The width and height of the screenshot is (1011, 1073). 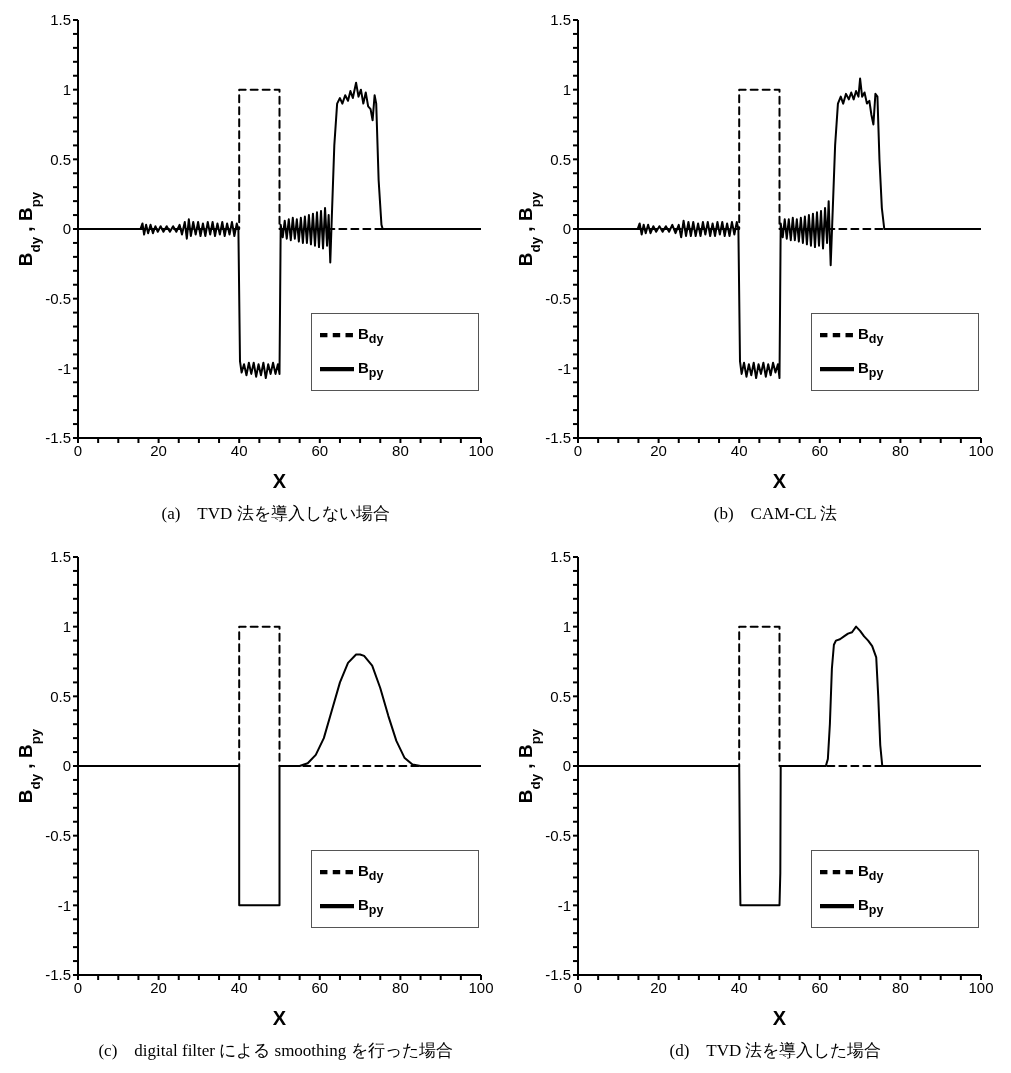 I want to click on text: (c) digital filter による smoothing を行った場合, so click(x=275, y=1051).